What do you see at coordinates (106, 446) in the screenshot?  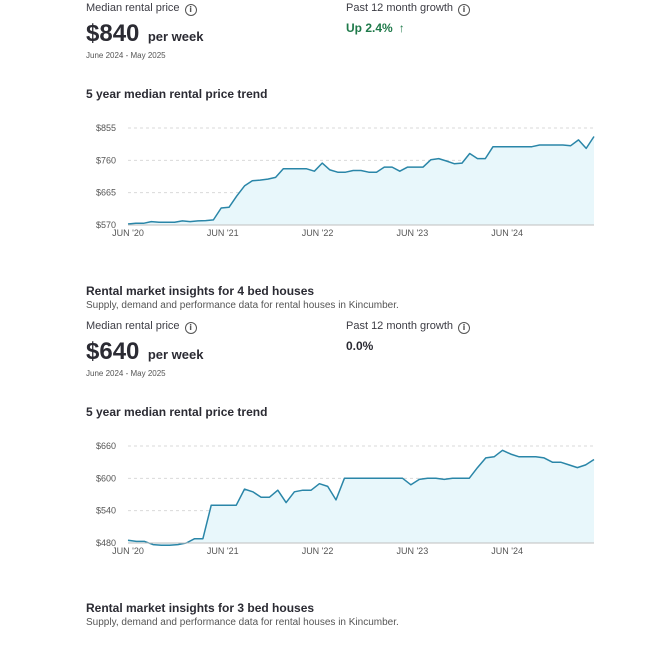 I see `y-tick-label: $660` at bounding box center [106, 446].